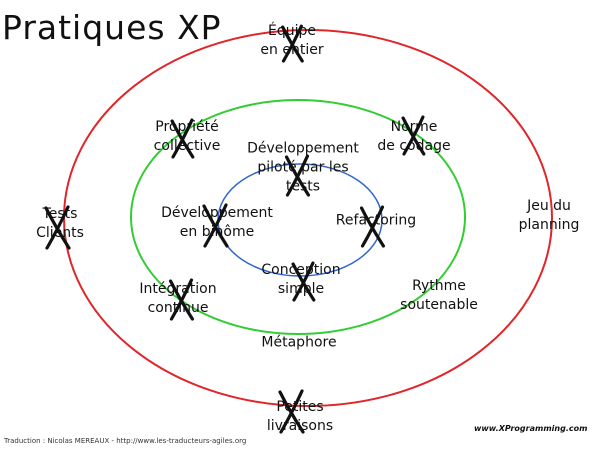 This screenshot has width=600, height=450. Describe the element at coordinates (291, 31) in the screenshot. I see `practice-line: Équipe` at that location.